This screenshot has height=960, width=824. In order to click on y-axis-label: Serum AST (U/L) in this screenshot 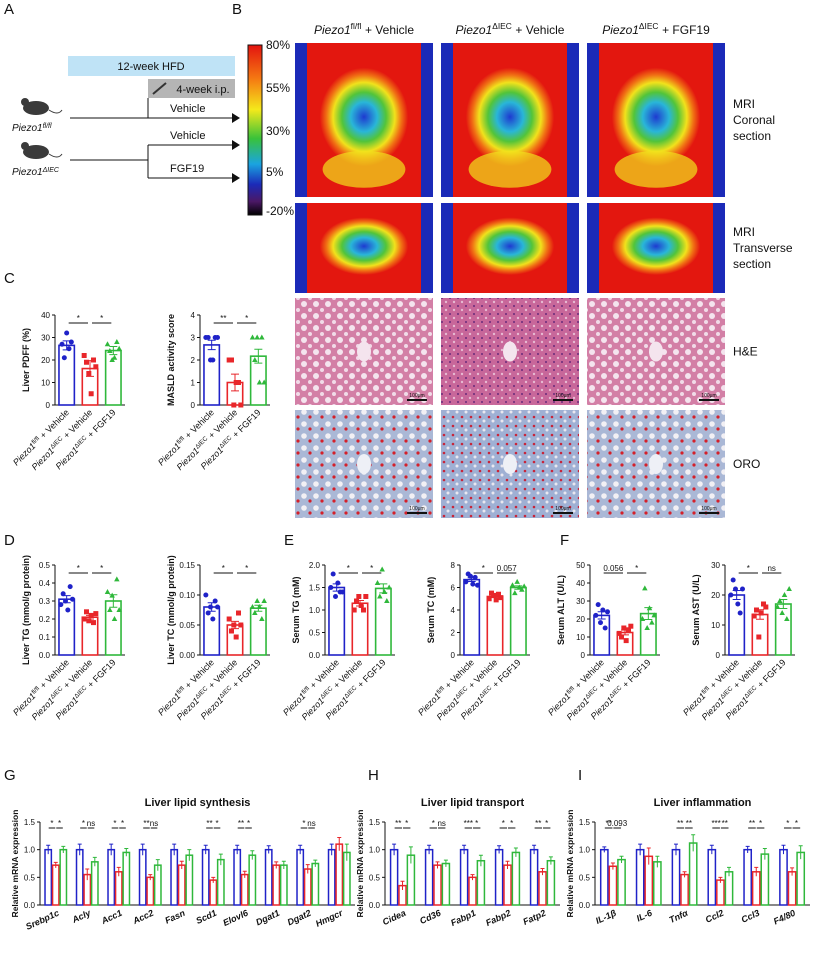, I will do `click(696, 609)`.